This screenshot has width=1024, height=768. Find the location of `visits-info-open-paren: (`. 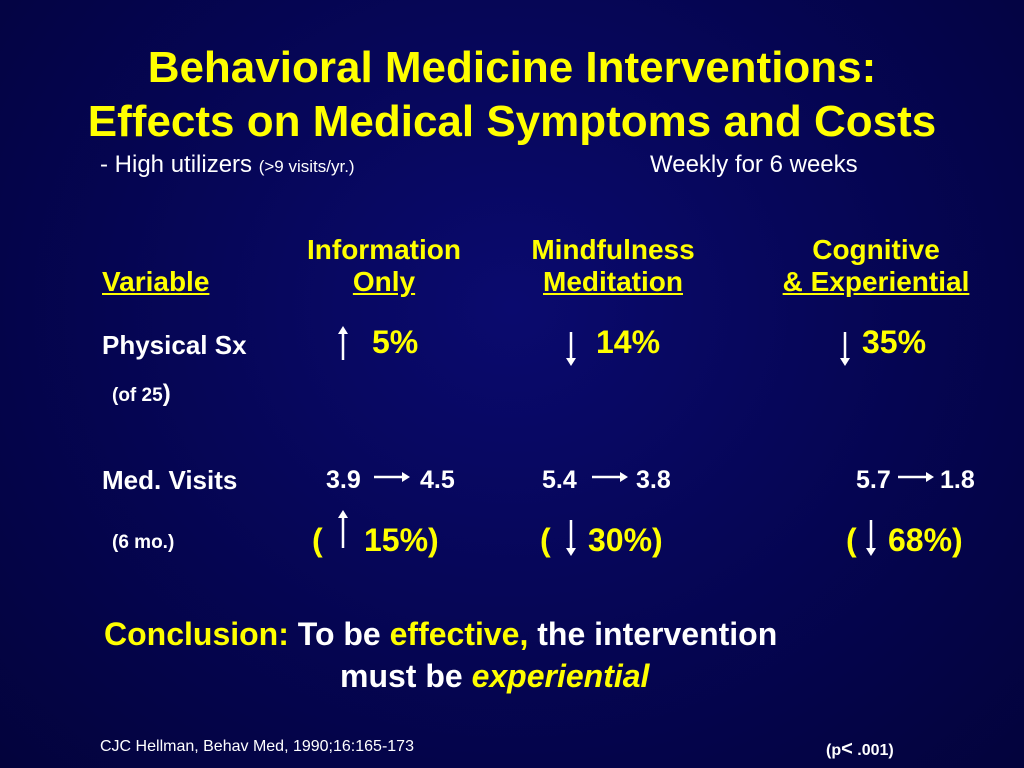

visits-info-open-paren: ( is located at coordinates (317, 540).